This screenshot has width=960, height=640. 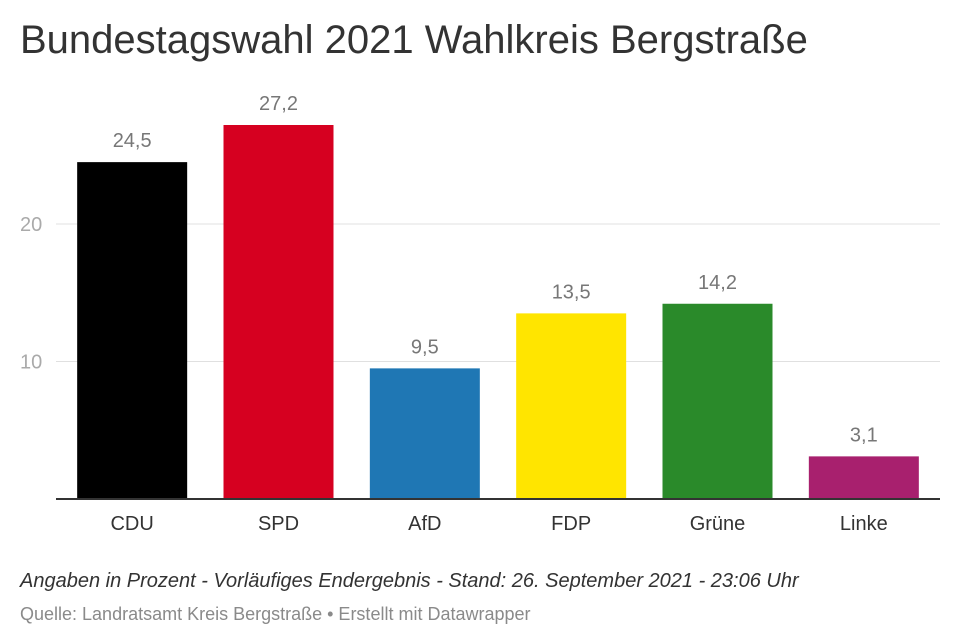 What do you see at coordinates (571, 292) in the screenshot?
I see `value-label: 13,5` at bounding box center [571, 292].